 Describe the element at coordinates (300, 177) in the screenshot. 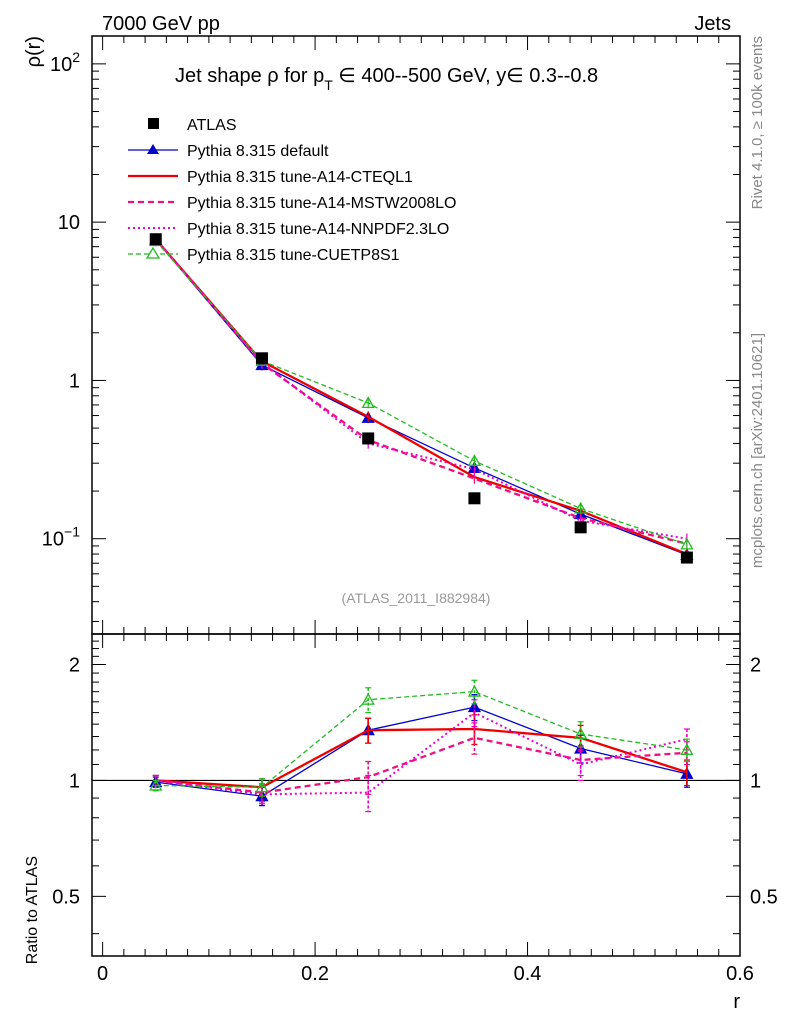

I see `legend-label-cteql1: Pythia 8.315 tune-A14-CTEQL1` at that location.